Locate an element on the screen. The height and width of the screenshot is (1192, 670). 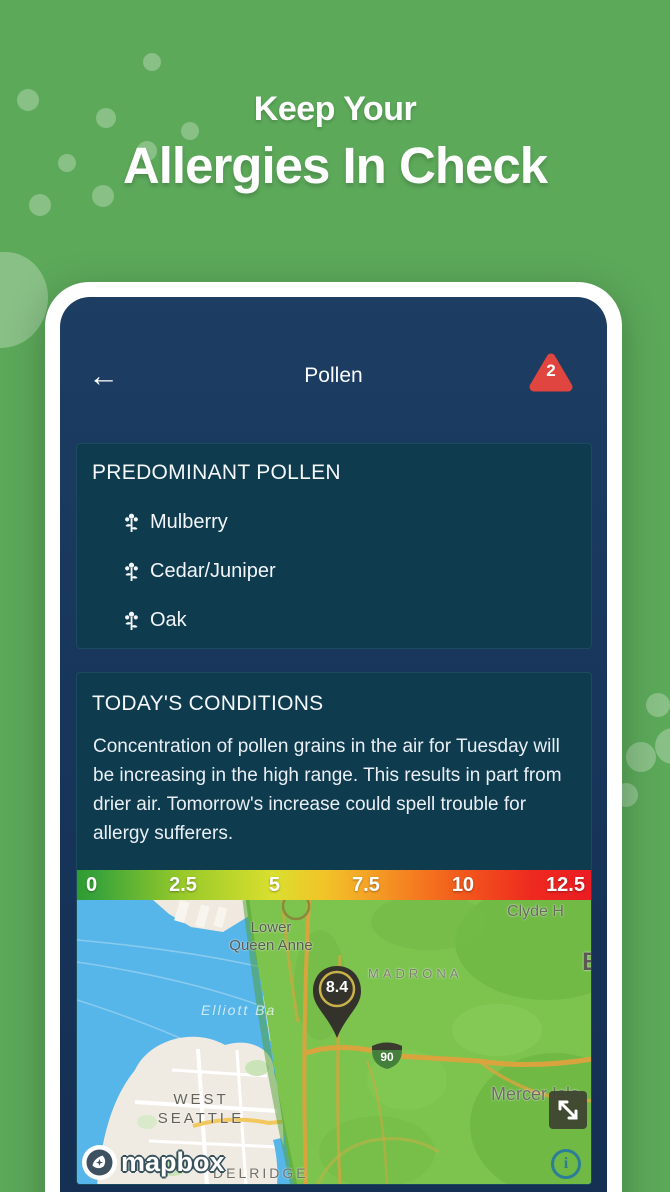
predominant-pollen-heading: PREDOMINANT POLLEN is located at coordinates (216, 472).